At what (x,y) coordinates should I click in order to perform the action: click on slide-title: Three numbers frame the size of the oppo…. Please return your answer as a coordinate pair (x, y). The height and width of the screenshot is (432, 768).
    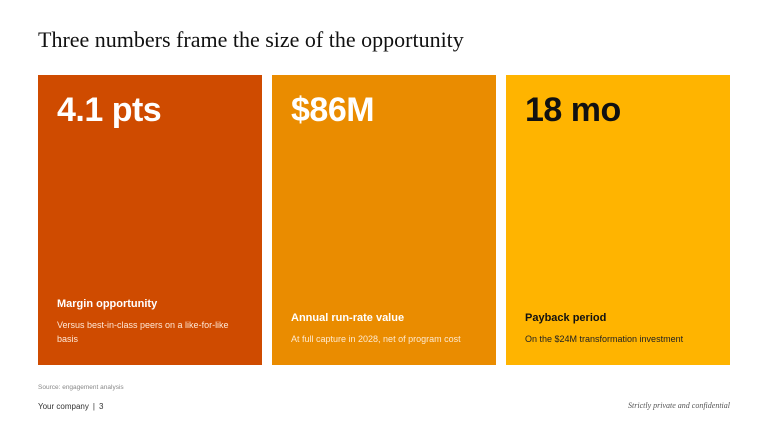
    Looking at the image, I should click on (251, 39).